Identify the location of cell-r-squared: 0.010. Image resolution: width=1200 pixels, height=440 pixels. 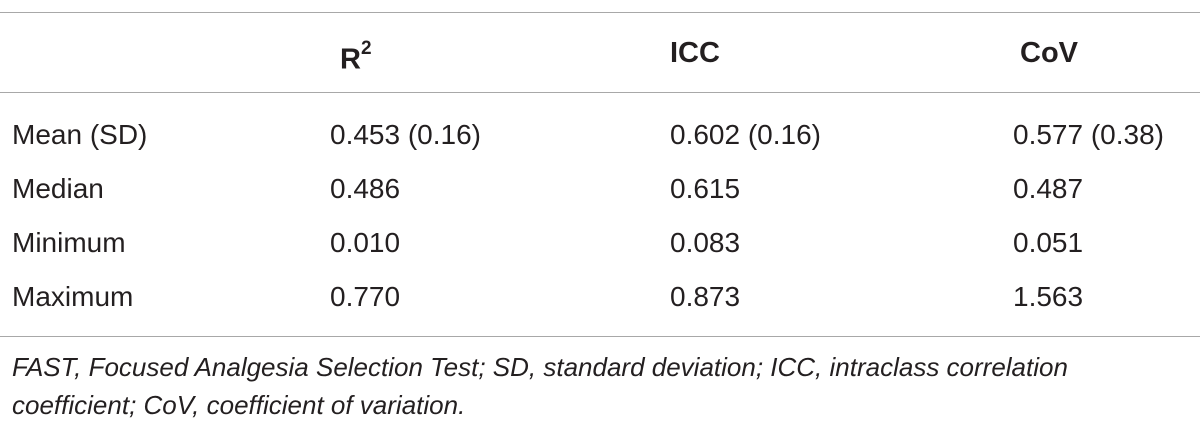
(365, 242).